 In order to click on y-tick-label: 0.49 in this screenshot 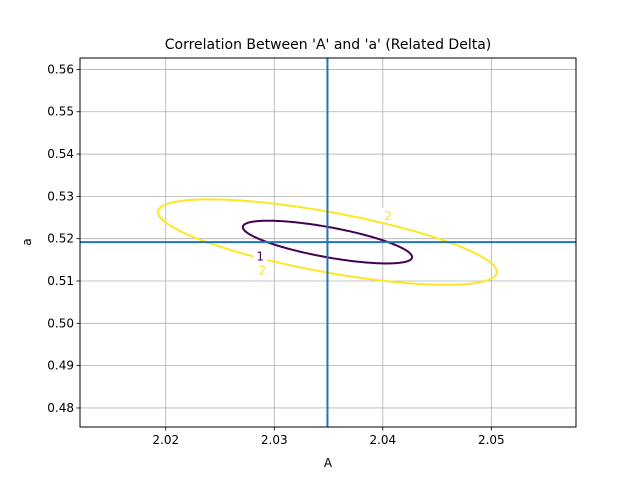, I will do `click(60, 366)`.